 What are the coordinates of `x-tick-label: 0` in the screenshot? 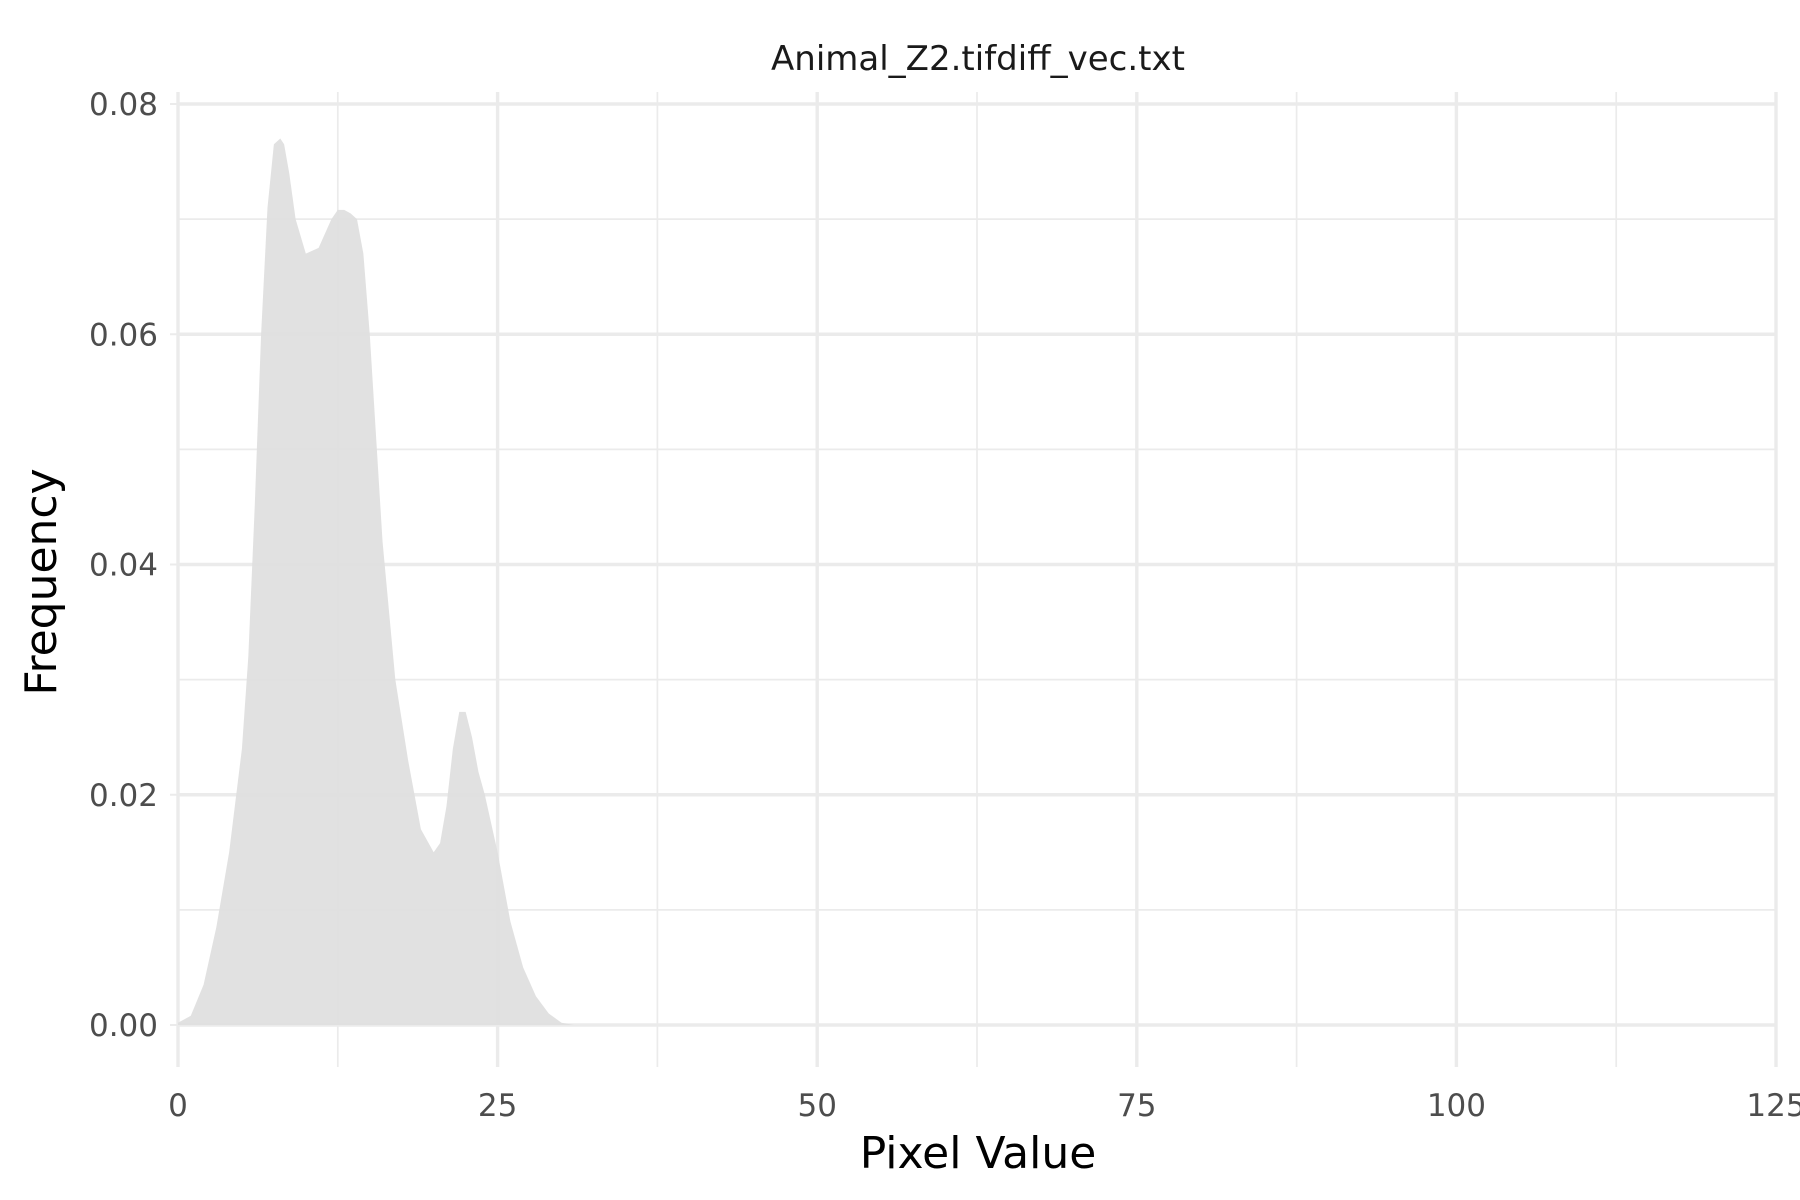 It's located at (178, 1106).